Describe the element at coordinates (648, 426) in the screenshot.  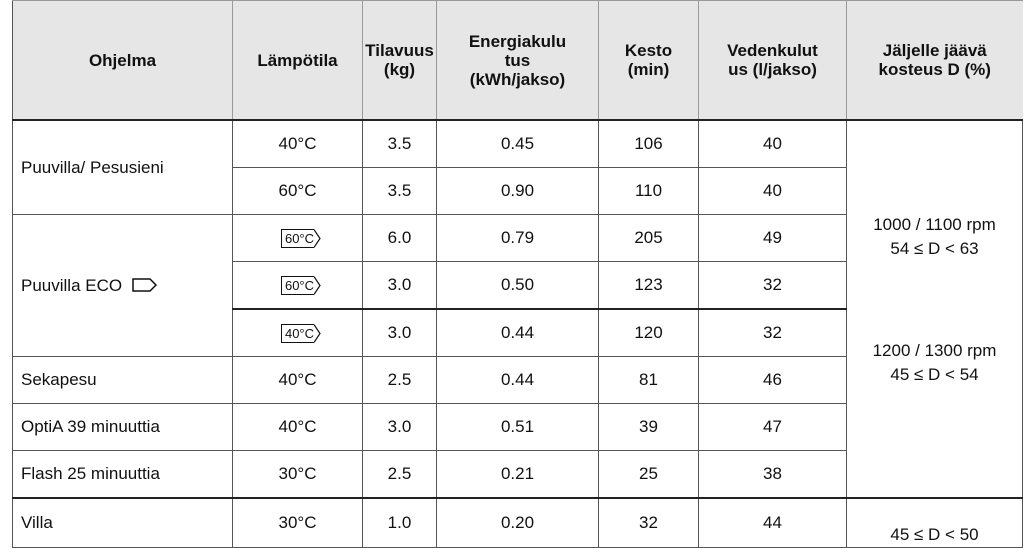
I see `cell-text: 39` at that location.